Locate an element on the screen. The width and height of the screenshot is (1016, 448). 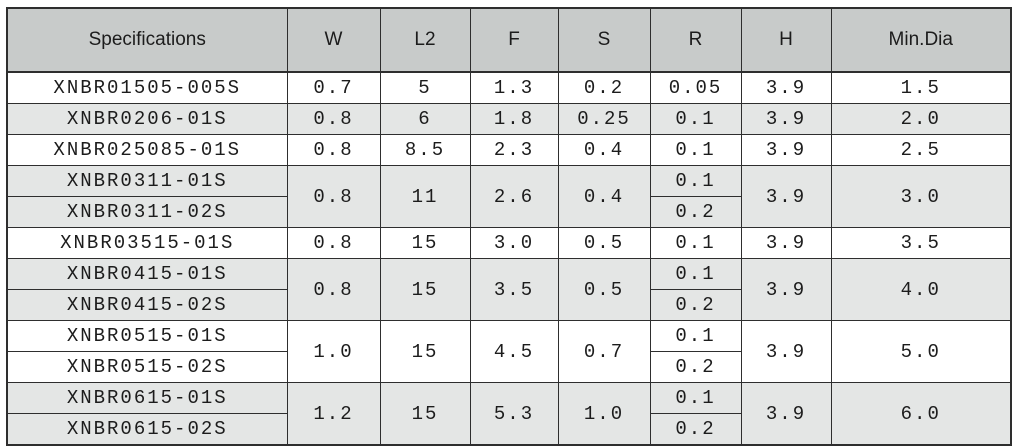
cell-w: 0.7 is located at coordinates (333, 87).